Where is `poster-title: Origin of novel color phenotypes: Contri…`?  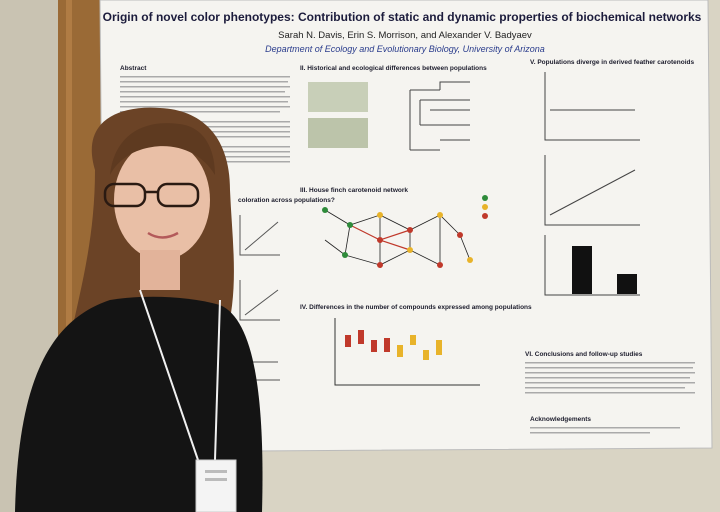
poster-title: Origin of novel color phenotypes: Contri… is located at coordinates (402, 17).